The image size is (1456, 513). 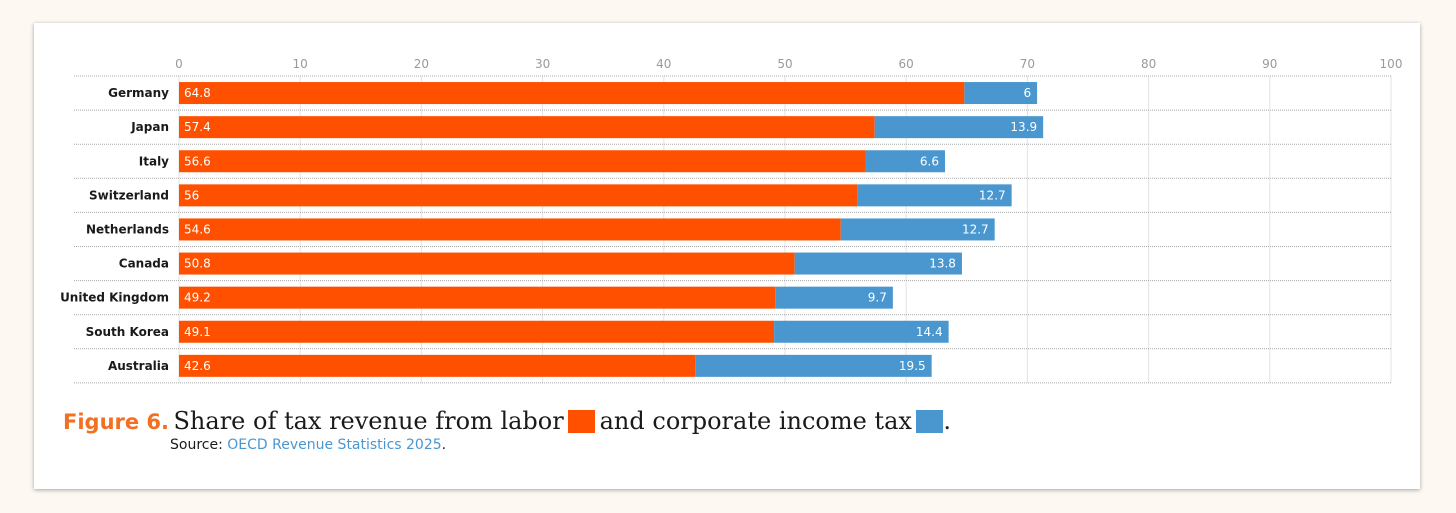 What do you see at coordinates (197, 161) in the screenshot?
I see `labor-value-label: 56.6` at bounding box center [197, 161].